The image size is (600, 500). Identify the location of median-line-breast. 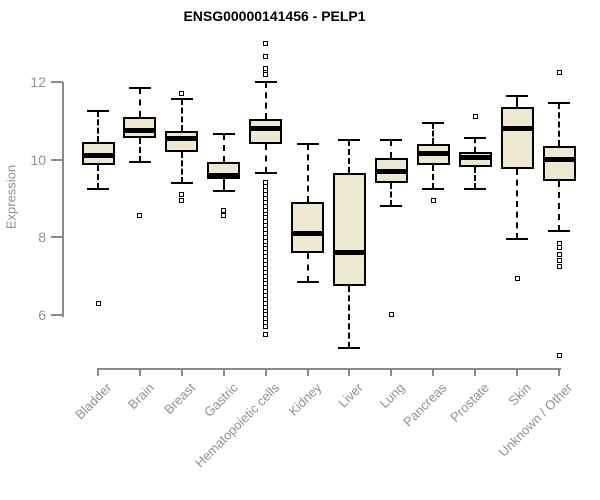
(182, 138).